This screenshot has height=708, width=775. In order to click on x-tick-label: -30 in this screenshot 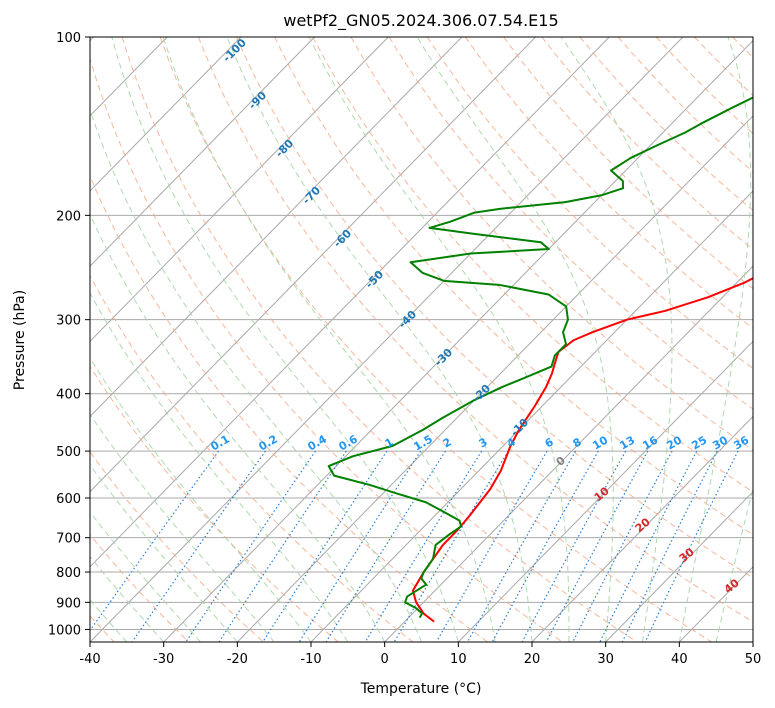, I will do `click(163, 659)`.